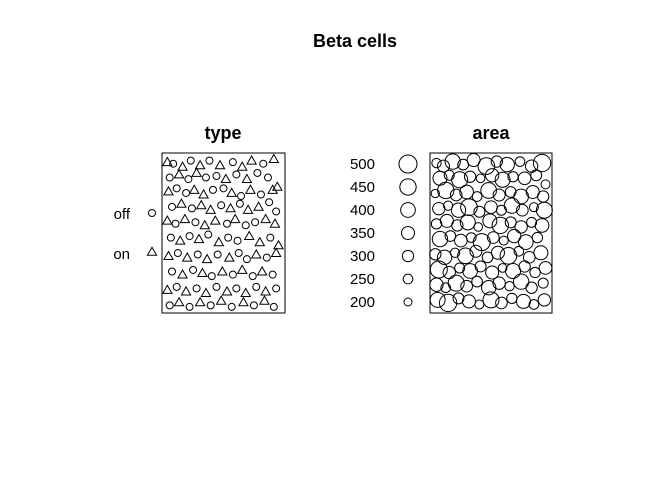  Describe the element at coordinates (362, 164) in the screenshot. I see `area-legend-label: 500` at that location.